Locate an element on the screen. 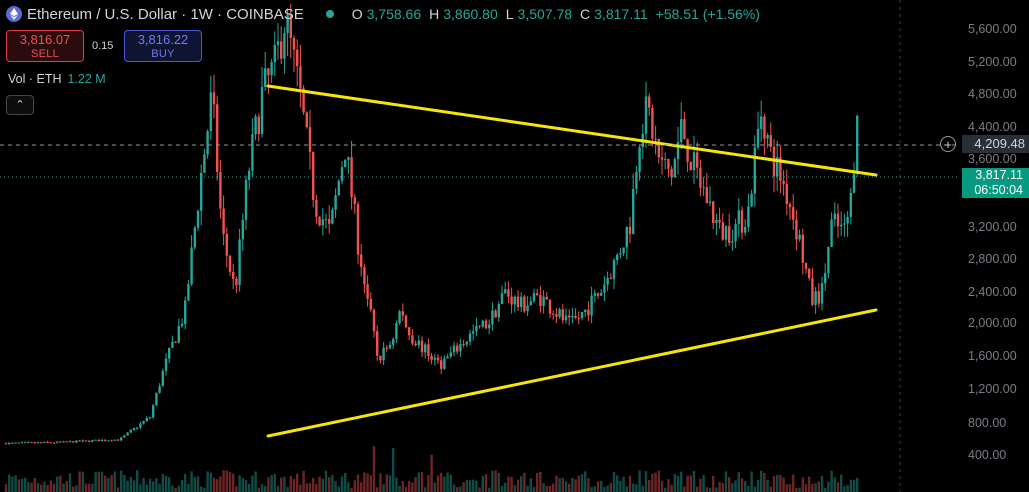 Image resolution: width=1029 pixels, height=492 pixels. close-value: 3,817.11 is located at coordinates (621, 14).